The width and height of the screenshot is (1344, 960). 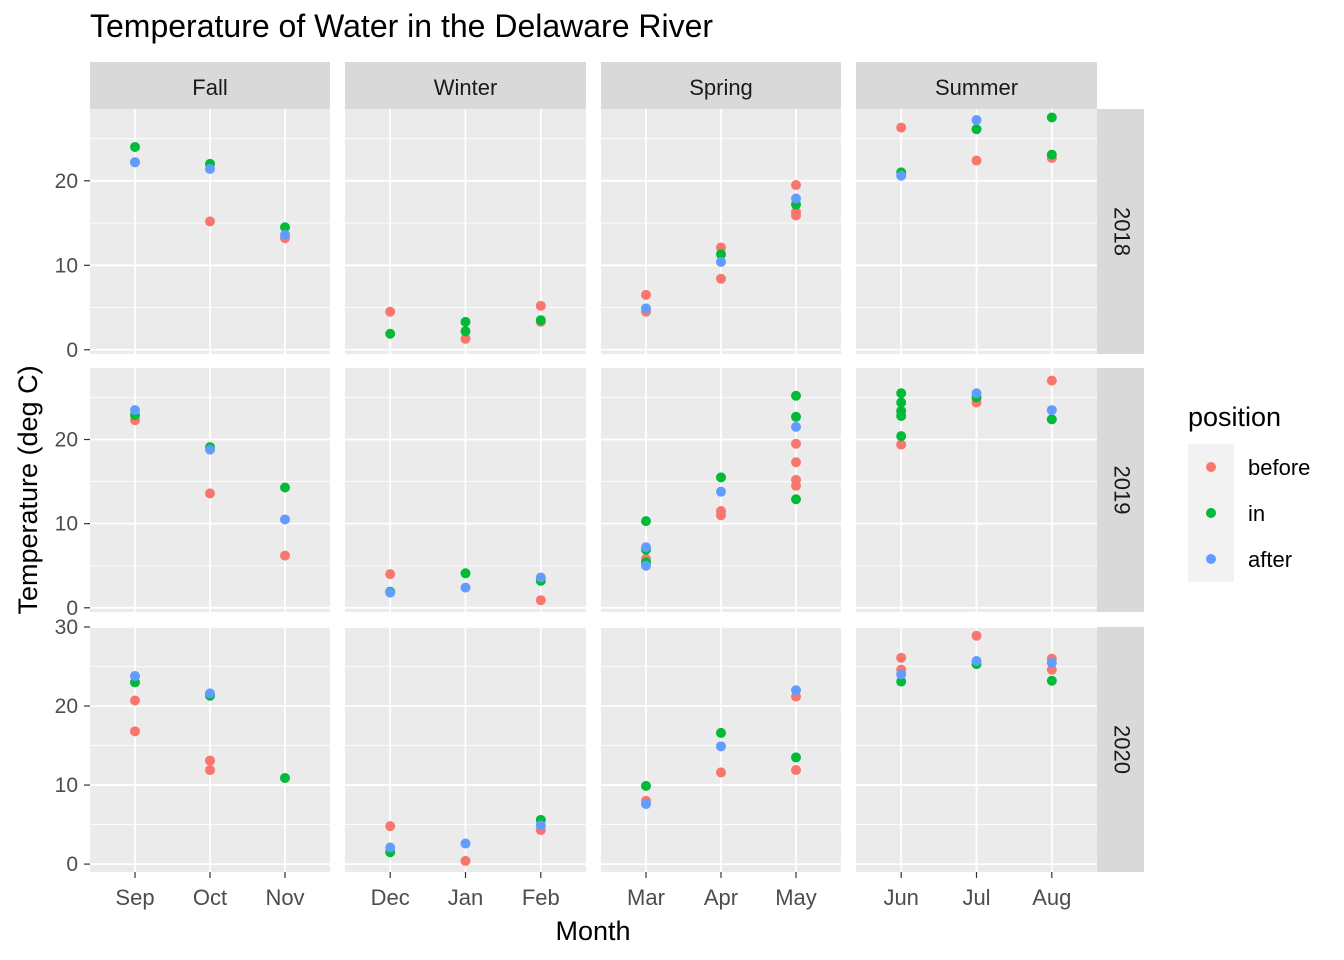 I want to click on facet-strip-spring, so click(x=721, y=85).